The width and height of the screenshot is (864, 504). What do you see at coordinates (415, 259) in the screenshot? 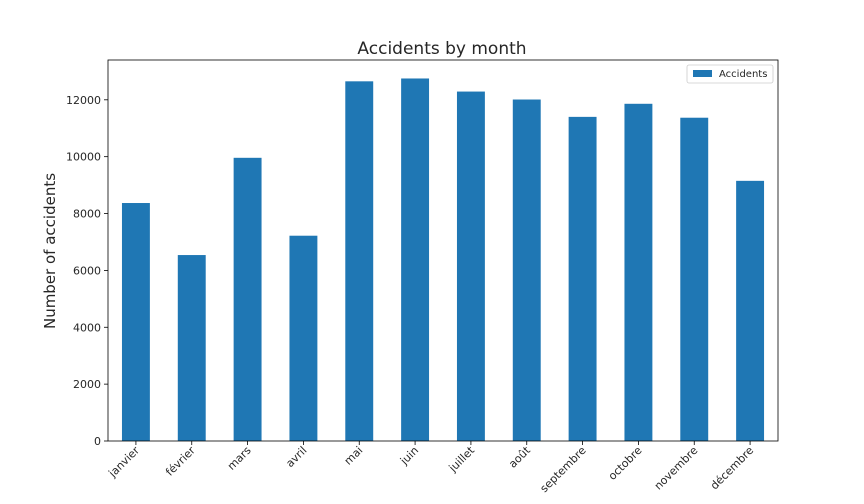
I see `bar-juin` at bounding box center [415, 259].